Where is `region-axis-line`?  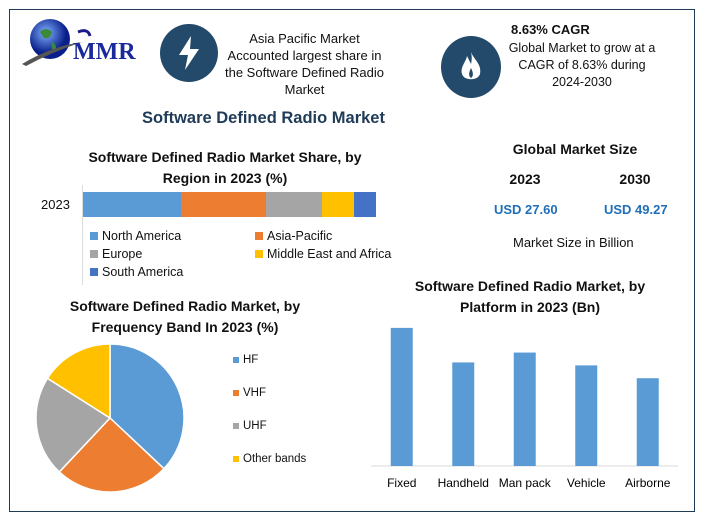
region-axis-line is located at coordinates (82, 235).